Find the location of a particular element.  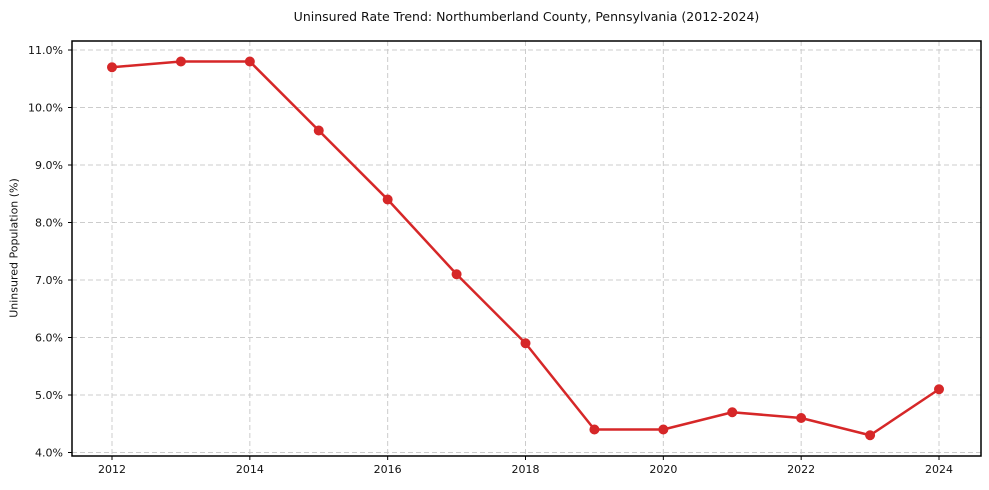

y-tick-label: 5.0% is located at coordinates (49, 395).